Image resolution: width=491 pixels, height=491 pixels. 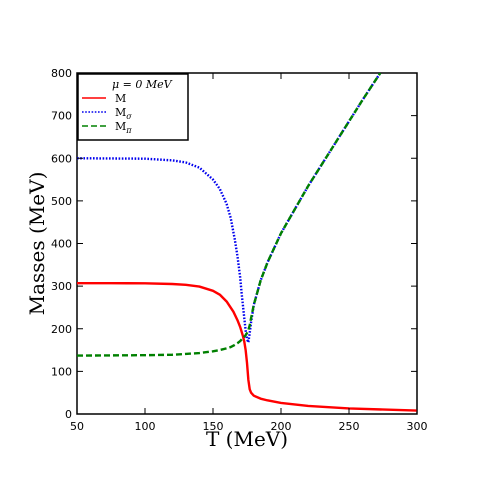 I want to click on x-tick-label: 150, so click(x=213, y=426).